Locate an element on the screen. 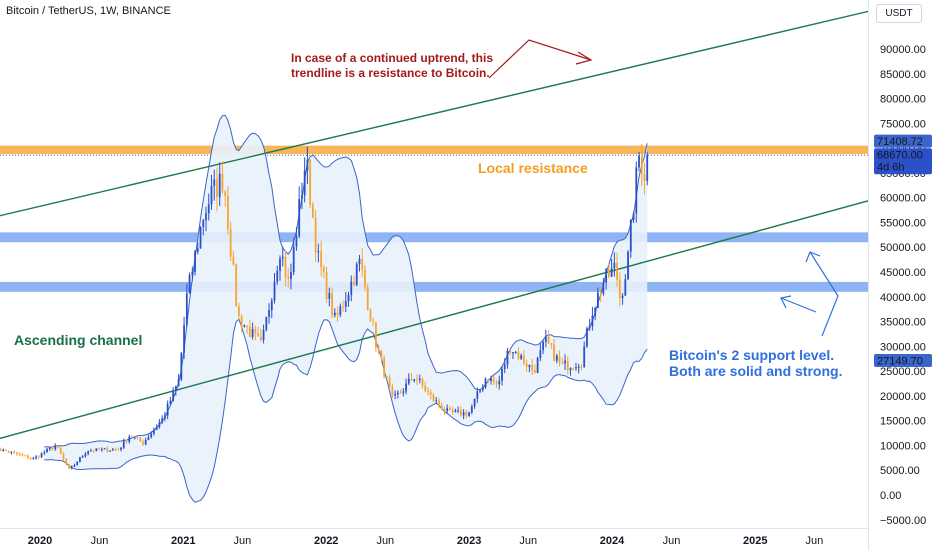 The width and height of the screenshot is (932, 550). red-arrow-up is located at coordinates (540, 59).